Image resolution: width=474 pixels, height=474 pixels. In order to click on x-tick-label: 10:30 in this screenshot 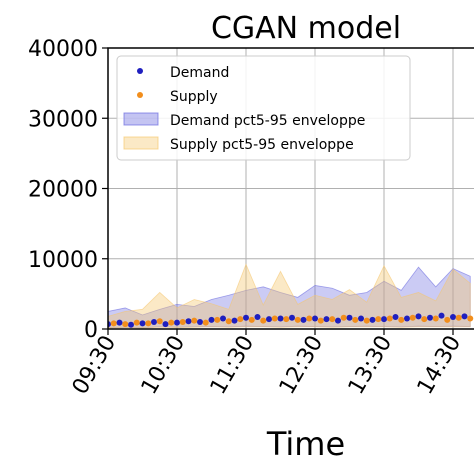, I will do `click(163, 365)`.